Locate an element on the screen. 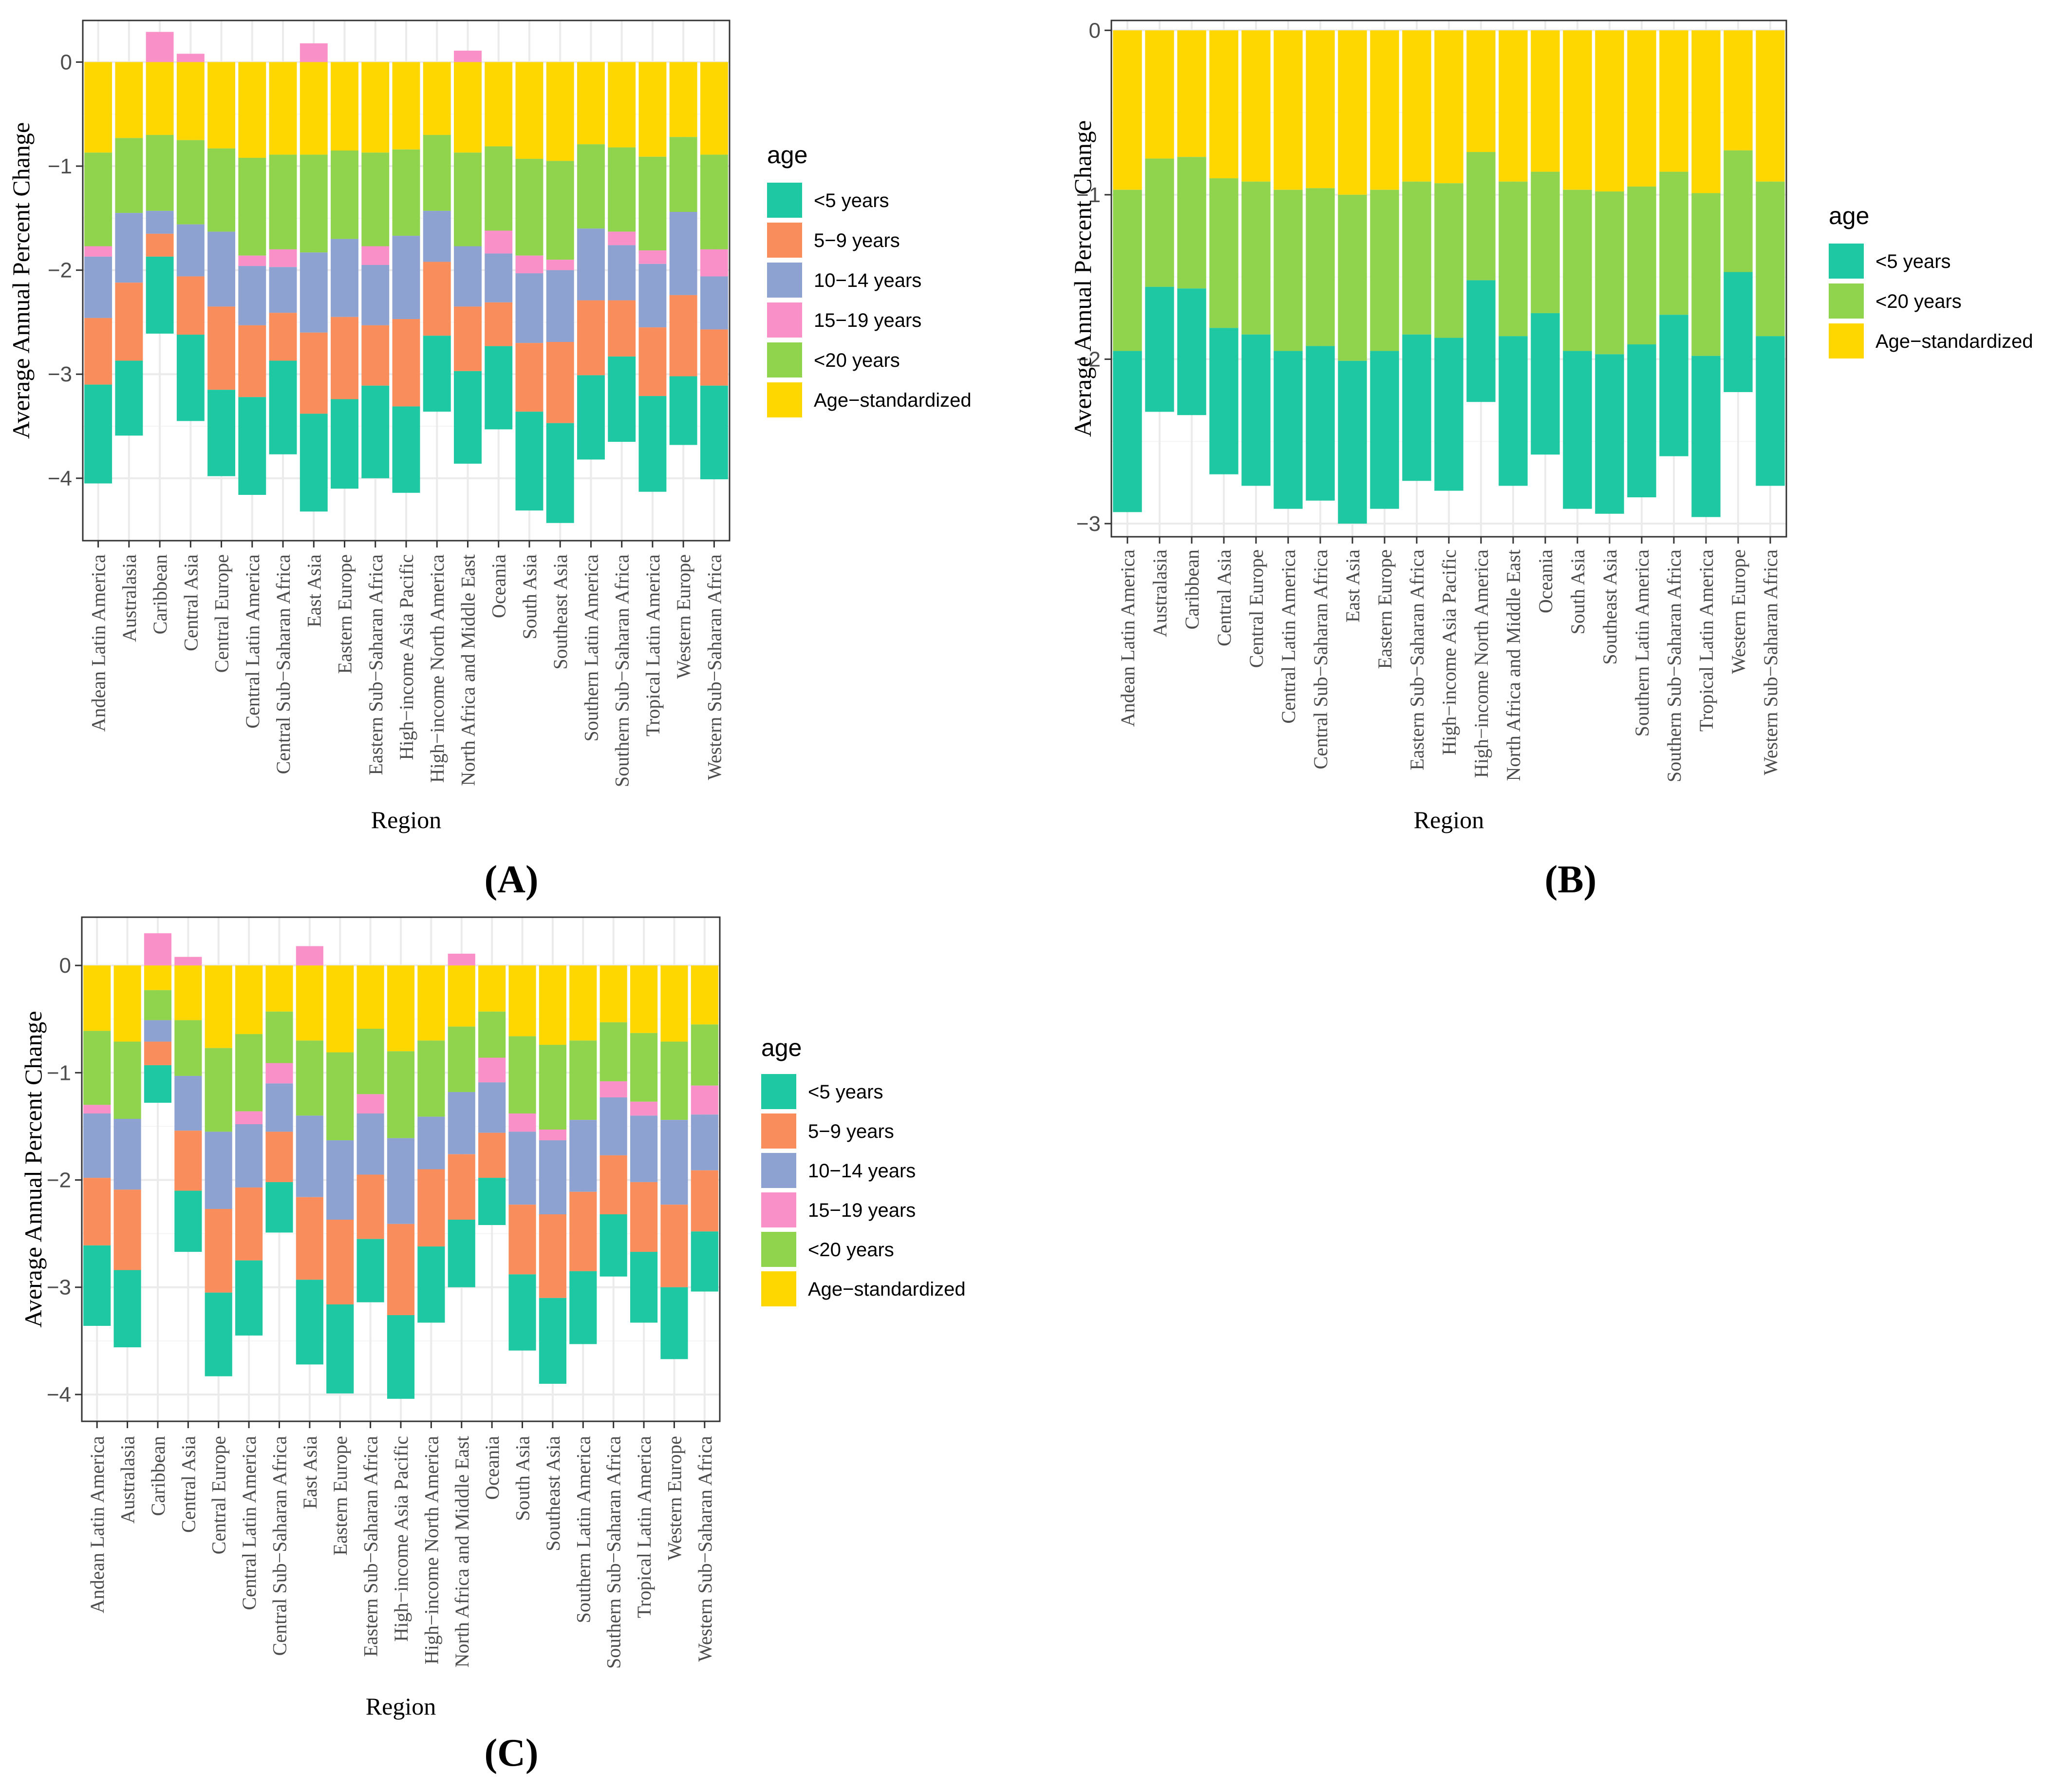  bar-15-19-years-andean-latin-america is located at coordinates (98, 251).